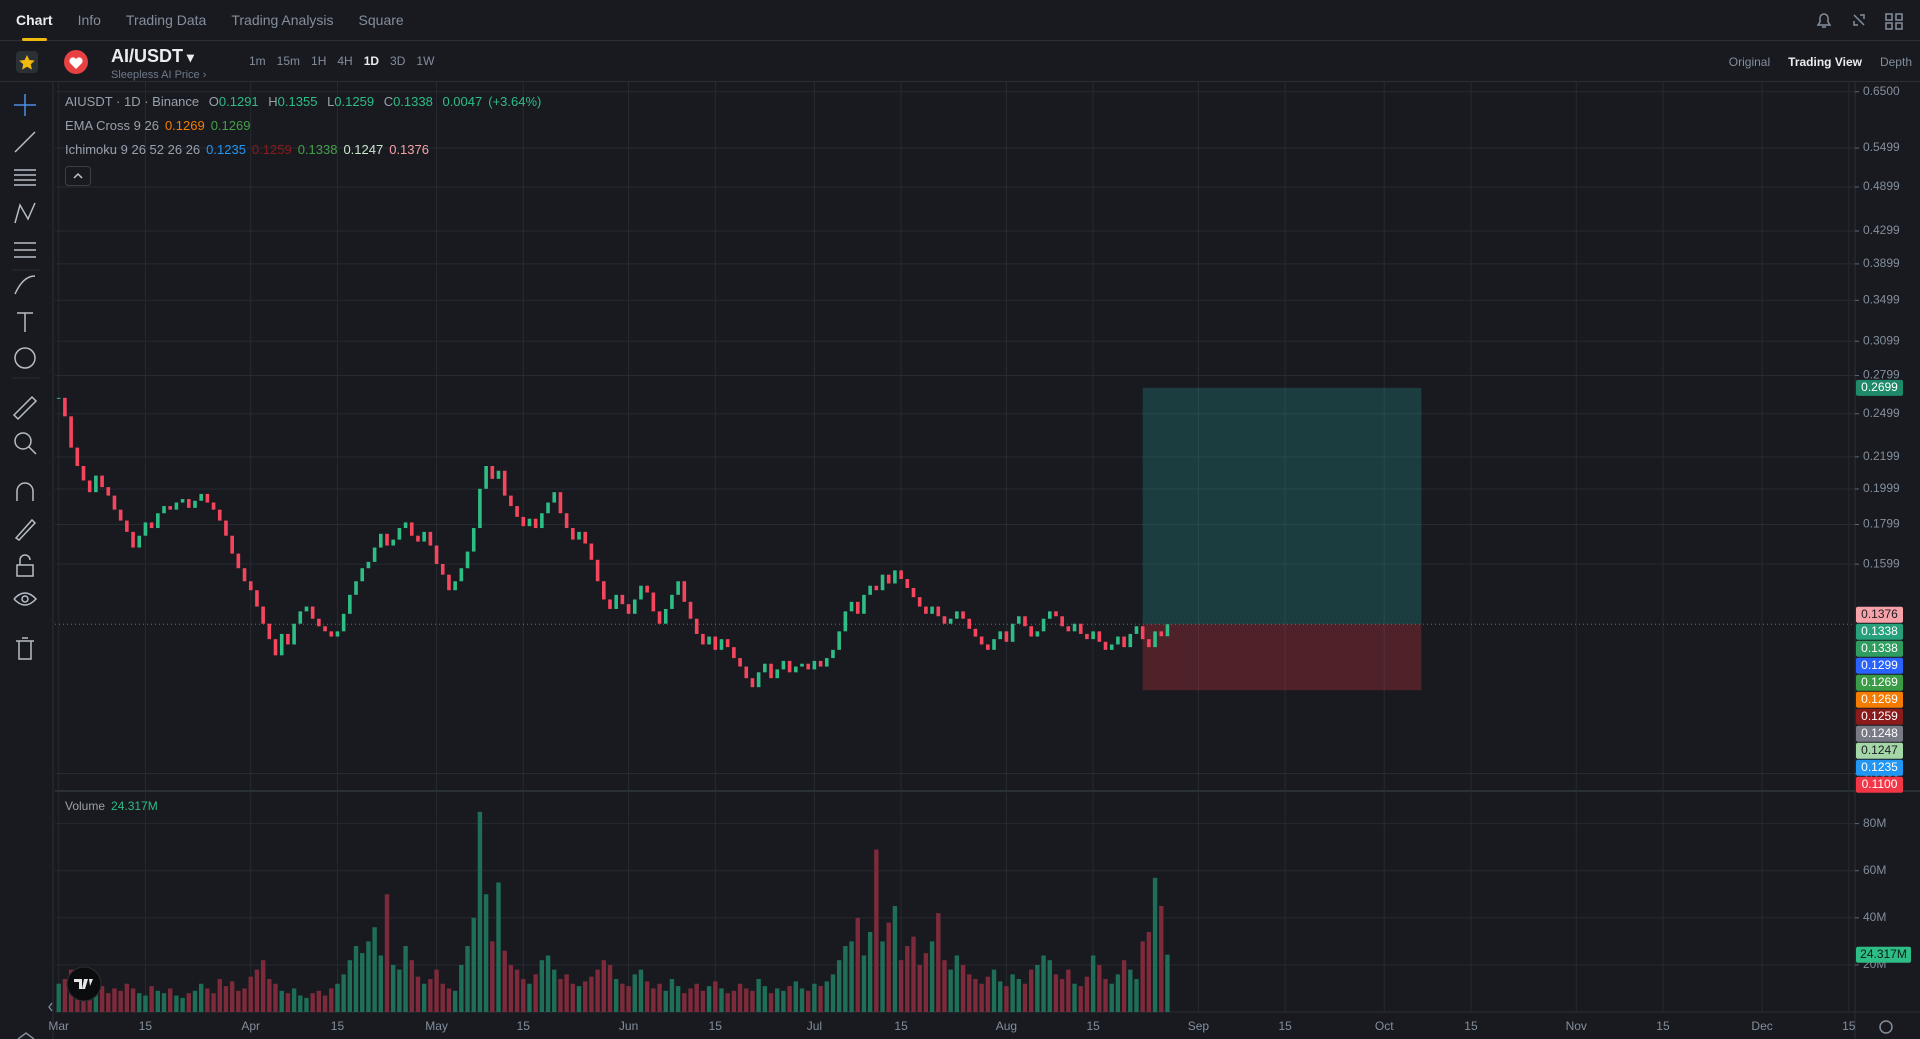 This screenshot has height=1039, width=1920. What do you see at coordinates (1749, 62) in the screenshot?
I see `view-option: Original` at bounding box center [1749, 62].